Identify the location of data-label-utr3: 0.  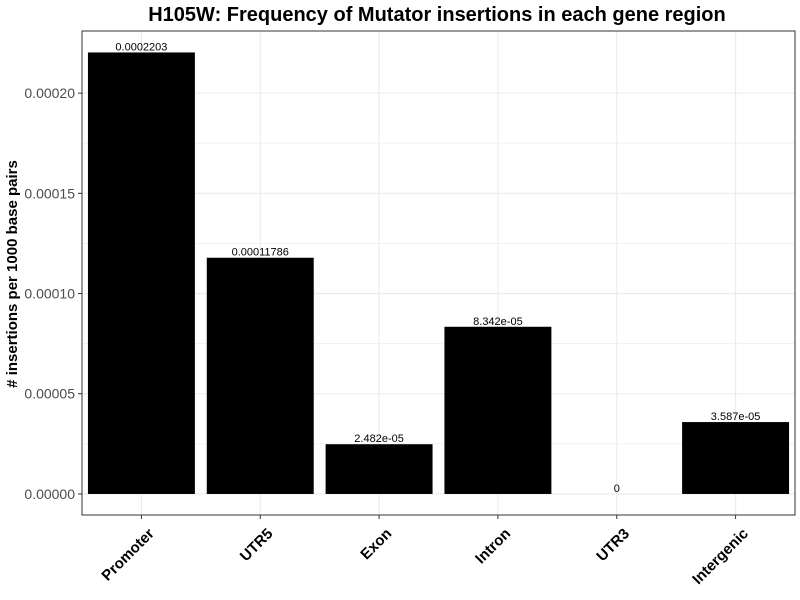
(617, 489).